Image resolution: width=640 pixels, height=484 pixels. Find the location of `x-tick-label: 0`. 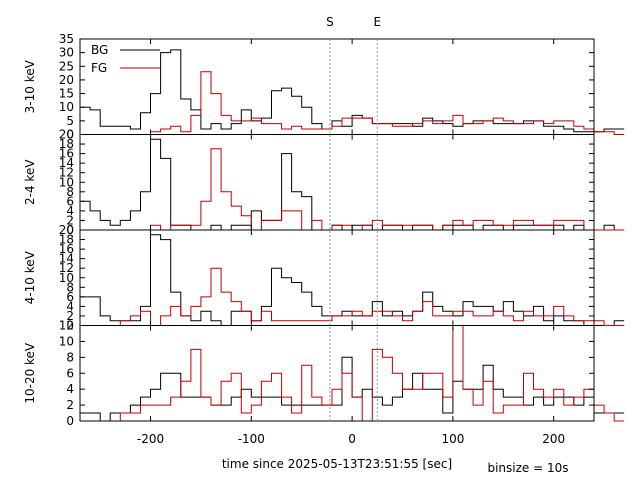

x-tick-label: 0 is located at coordinates (352, 439).